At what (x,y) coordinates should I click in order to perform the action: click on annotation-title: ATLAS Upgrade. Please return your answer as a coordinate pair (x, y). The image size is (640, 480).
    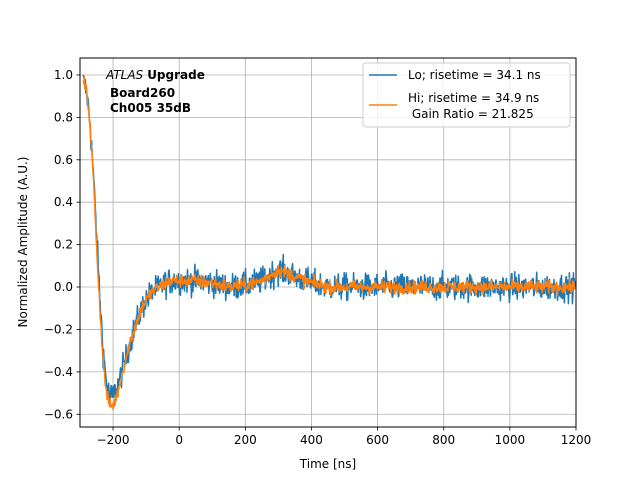
    Looking at the image, I should click on (155, 75).